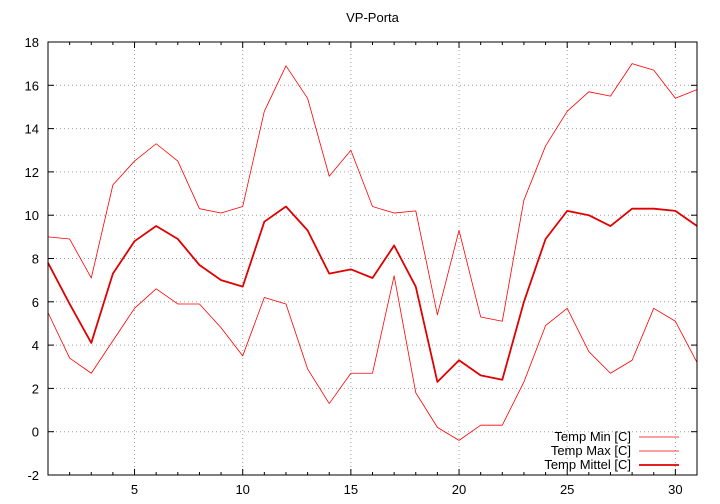 The width and height of the screenshot is (720, 504). What do you see at coordinates (35, 259) in the screenshot?
I see `y-tick-label: 8` at bounding box center [35, 259].